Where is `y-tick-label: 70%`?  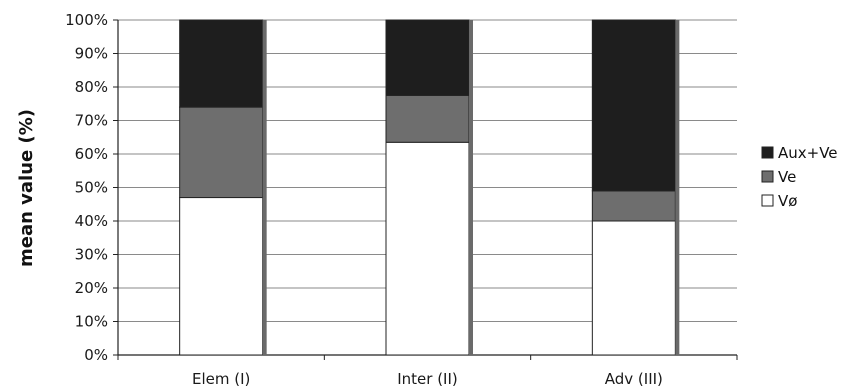
y-tick-label: 70% is located at coordinates (91, 121).